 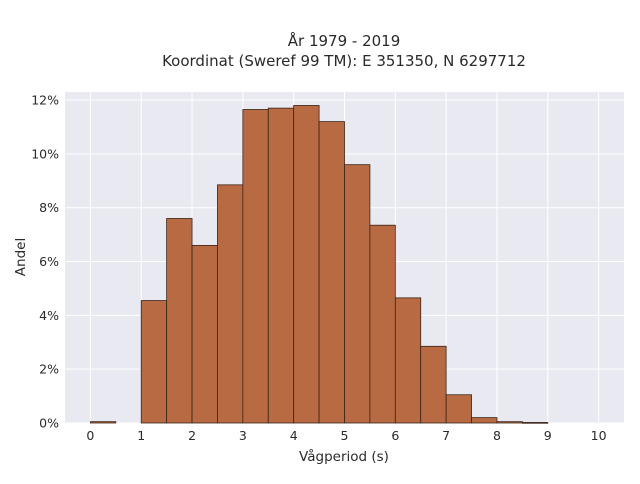 I want to click on y-tick-label: 8%, so click(x=49, y=207).